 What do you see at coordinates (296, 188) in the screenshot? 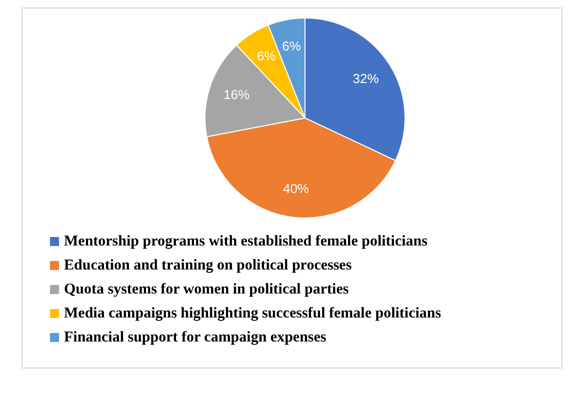
I see `data-label: 40%` at bounding box center [296, 188].